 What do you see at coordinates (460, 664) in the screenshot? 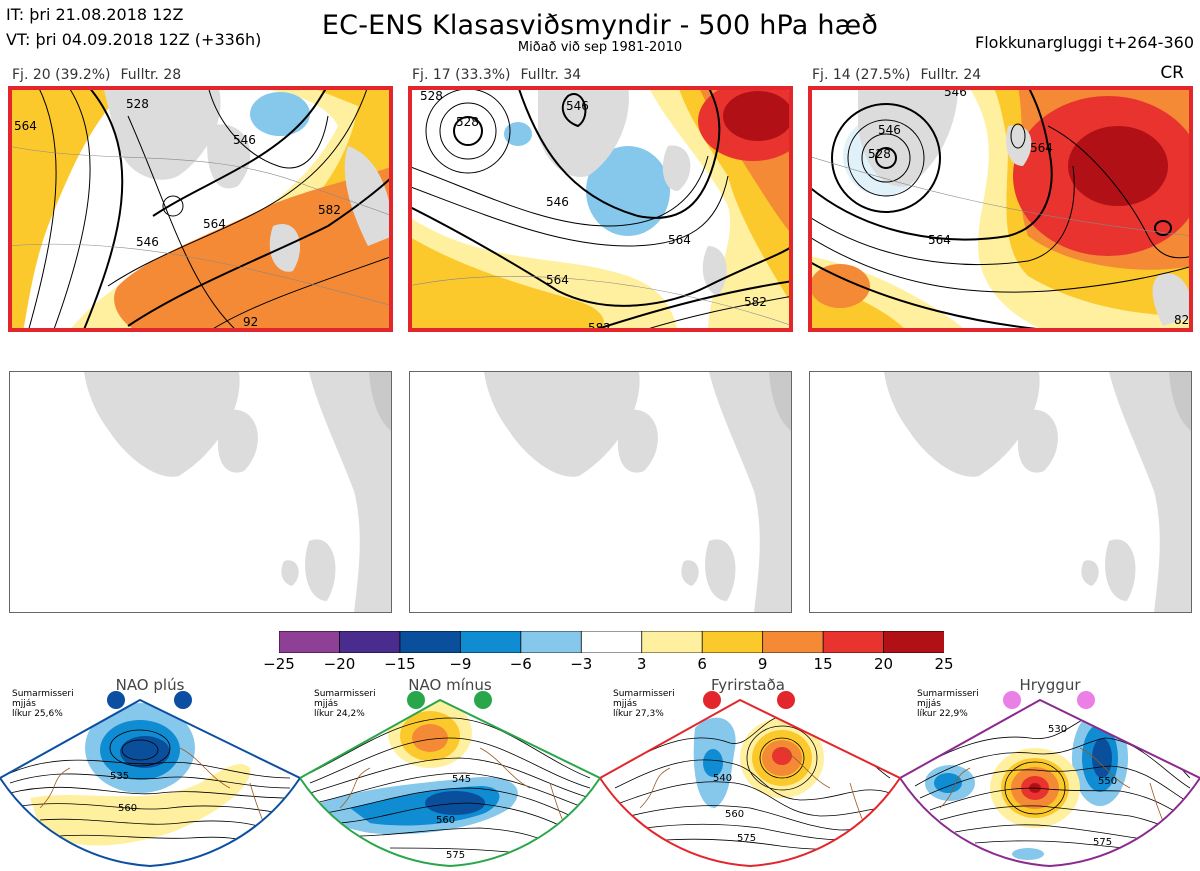
I see `colorbar-tick-label: −9` at bounding box center [460, 664].